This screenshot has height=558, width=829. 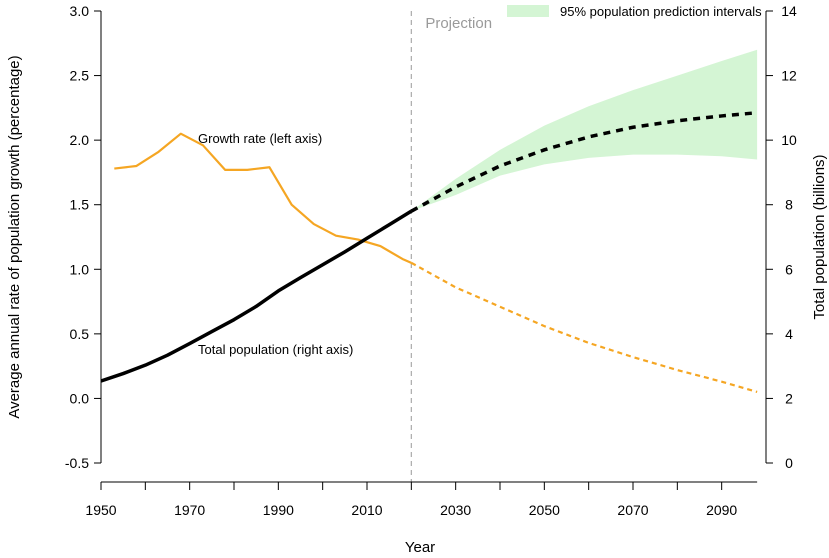 What do you see at coordinates (789, 398) in the screenshot?
I see `right-tick-label: 2` at bounding box center [789, 398].